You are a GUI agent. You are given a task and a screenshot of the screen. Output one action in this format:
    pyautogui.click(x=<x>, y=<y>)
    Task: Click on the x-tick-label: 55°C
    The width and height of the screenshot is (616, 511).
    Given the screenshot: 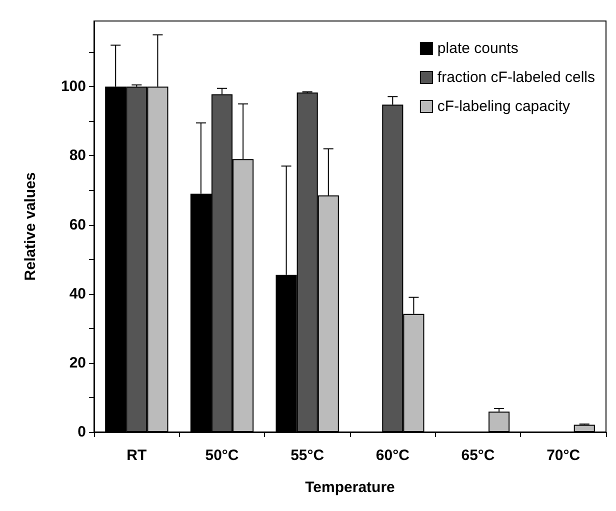 What is the action you would take?
    pyautogui.click(x=307, y=455)
    